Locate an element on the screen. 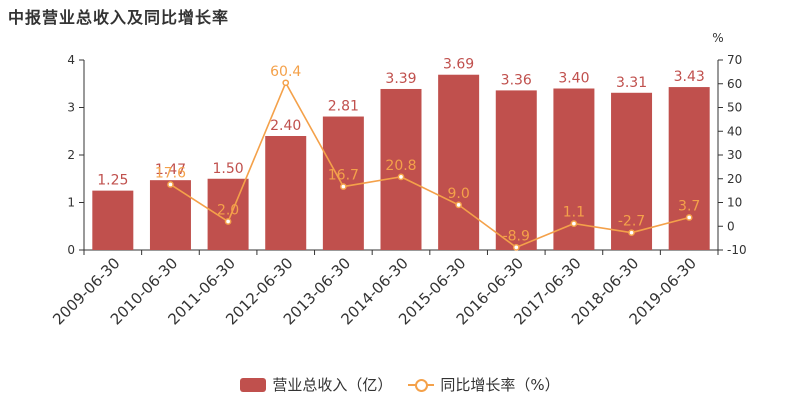  legend-bar-swatch is located at coordinates (253, 384).